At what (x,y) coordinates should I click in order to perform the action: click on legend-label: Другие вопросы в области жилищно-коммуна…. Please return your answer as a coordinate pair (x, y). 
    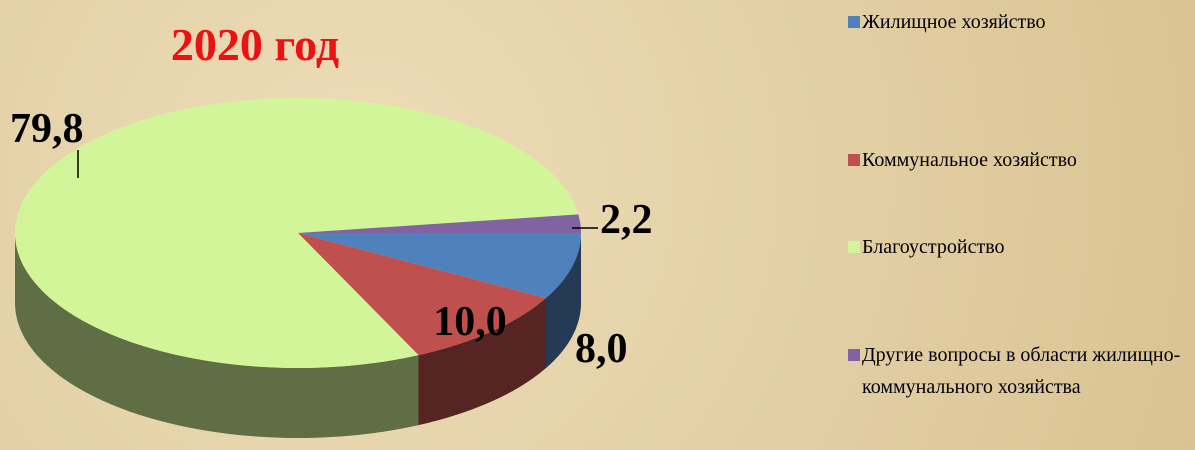
    Looking at the image, I should click on (1021, 371).